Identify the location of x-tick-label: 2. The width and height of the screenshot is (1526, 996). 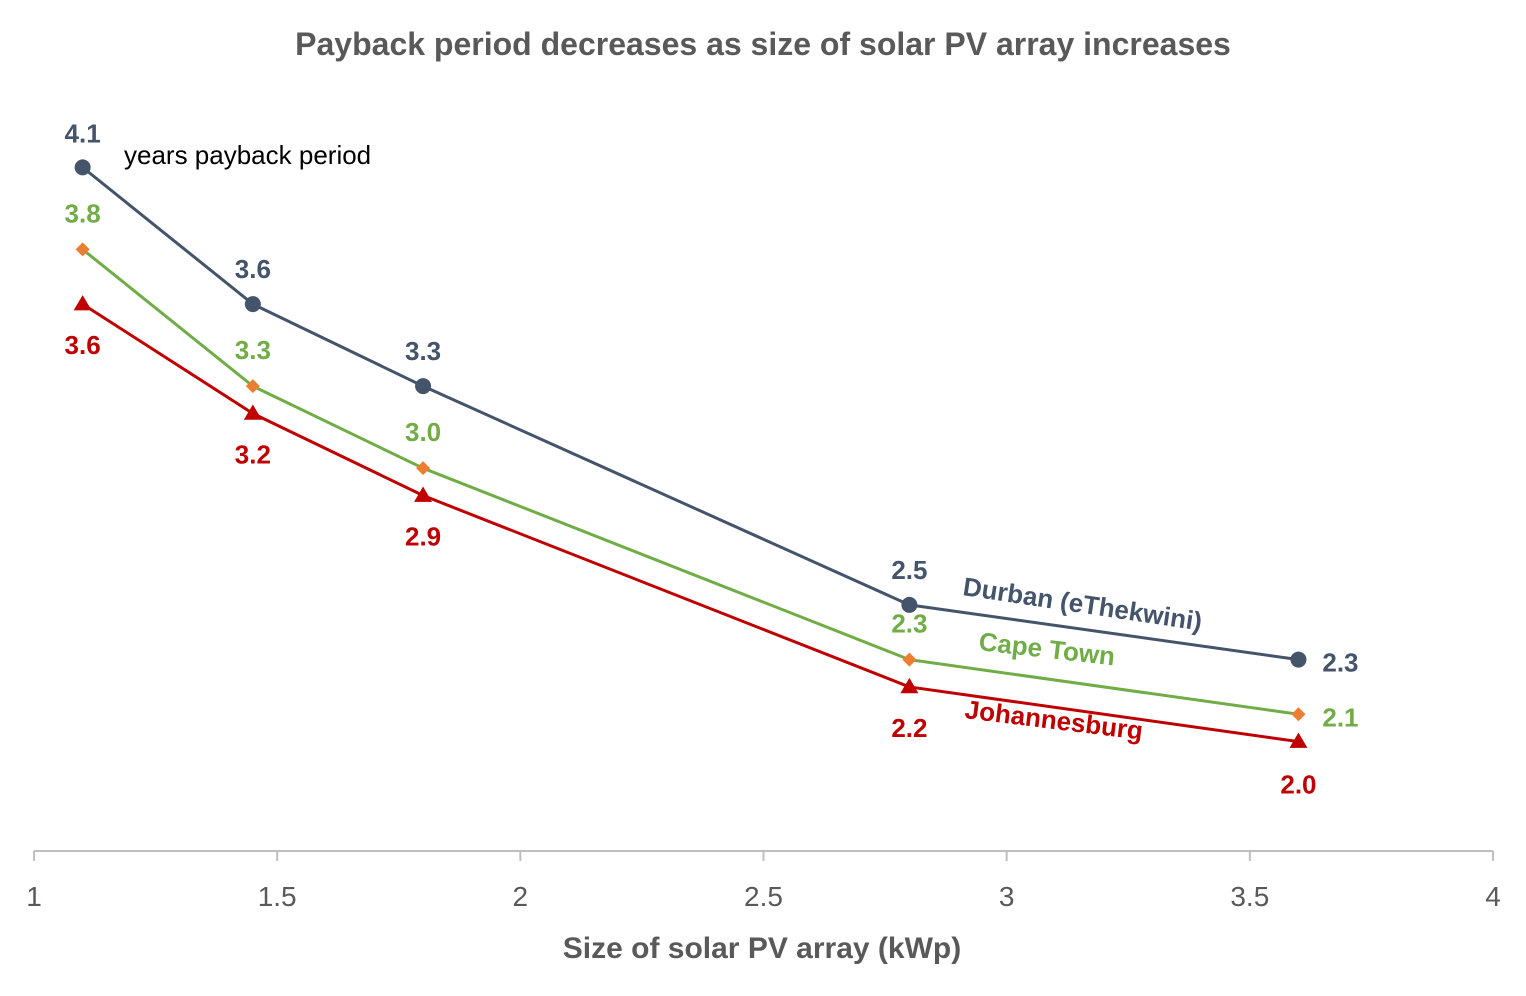
(521, 896).